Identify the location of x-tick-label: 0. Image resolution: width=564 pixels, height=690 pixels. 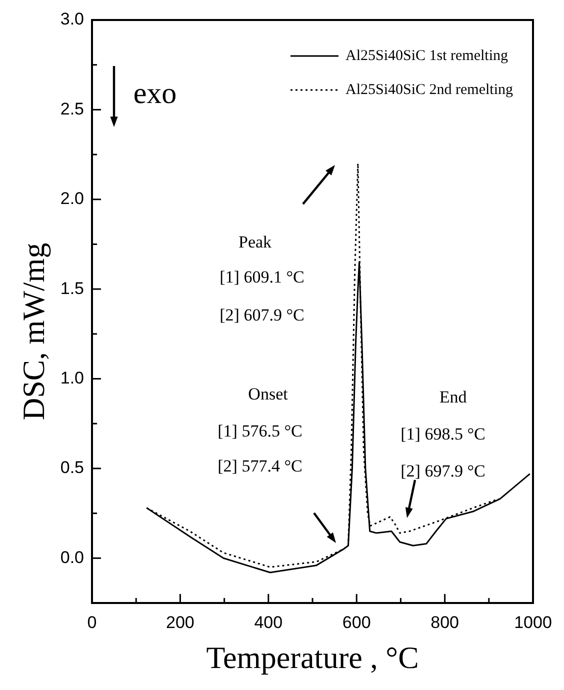
(92, 622).